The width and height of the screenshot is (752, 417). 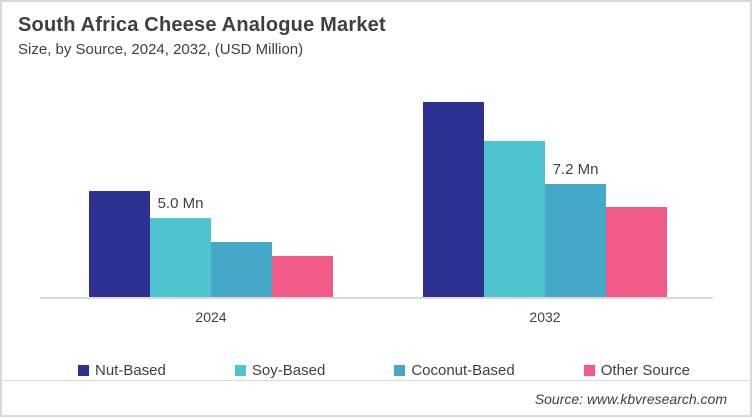 I want to click on legend-item-nut-based: Nut-Based, so click(x=122, y=370).